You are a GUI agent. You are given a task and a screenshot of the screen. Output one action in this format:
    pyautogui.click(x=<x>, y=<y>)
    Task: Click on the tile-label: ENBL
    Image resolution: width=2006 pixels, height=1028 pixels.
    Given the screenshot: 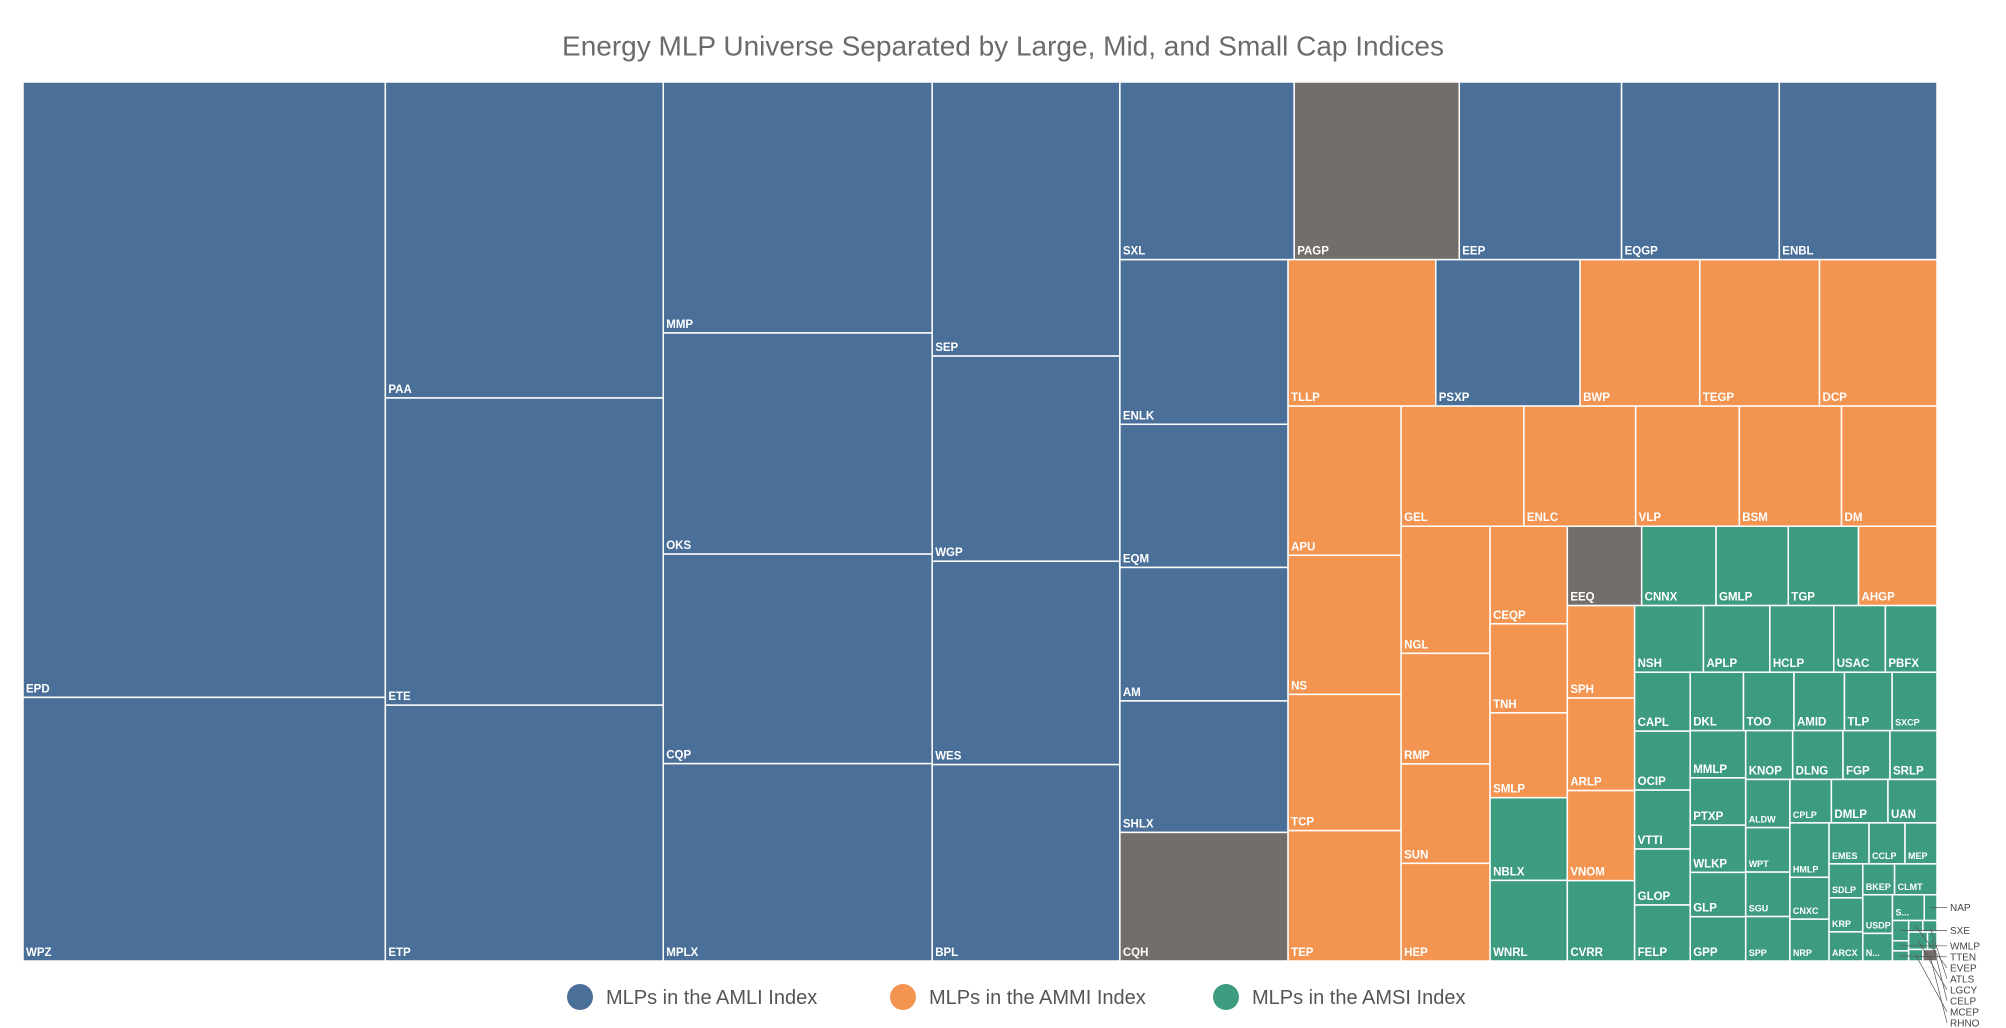 What is the action you would take?
    pyautogui.click(x=1797, y=252)
    